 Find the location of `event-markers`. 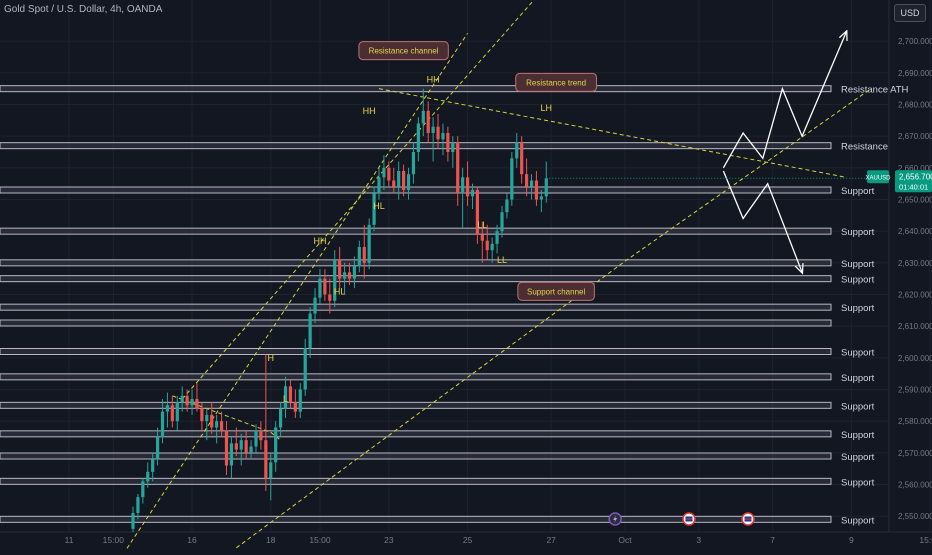

event-markers is located at coordinates (681, 519).